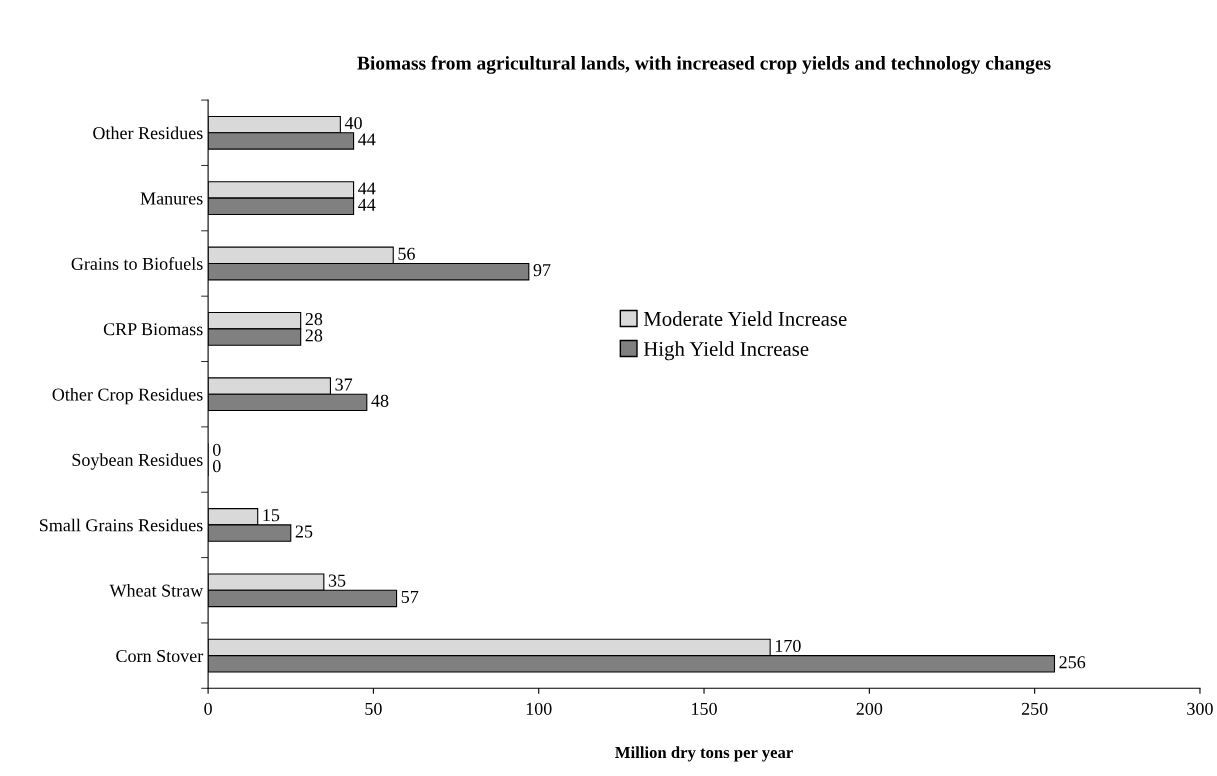  I want to click on x-tick-label: 250, so click(1034, 708).